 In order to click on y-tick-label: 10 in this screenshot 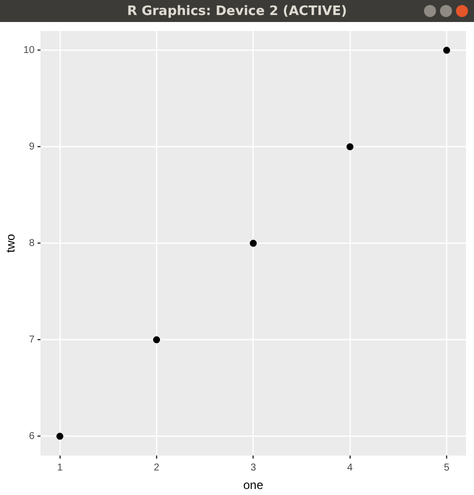, I will do `click(29, 50)`.